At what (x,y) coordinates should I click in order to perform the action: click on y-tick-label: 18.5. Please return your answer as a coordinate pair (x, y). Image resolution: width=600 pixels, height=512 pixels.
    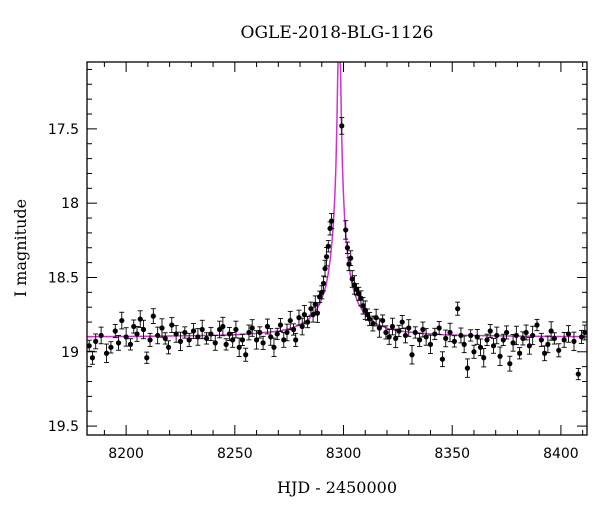
    Looking at the image, I should click on (63, 278).